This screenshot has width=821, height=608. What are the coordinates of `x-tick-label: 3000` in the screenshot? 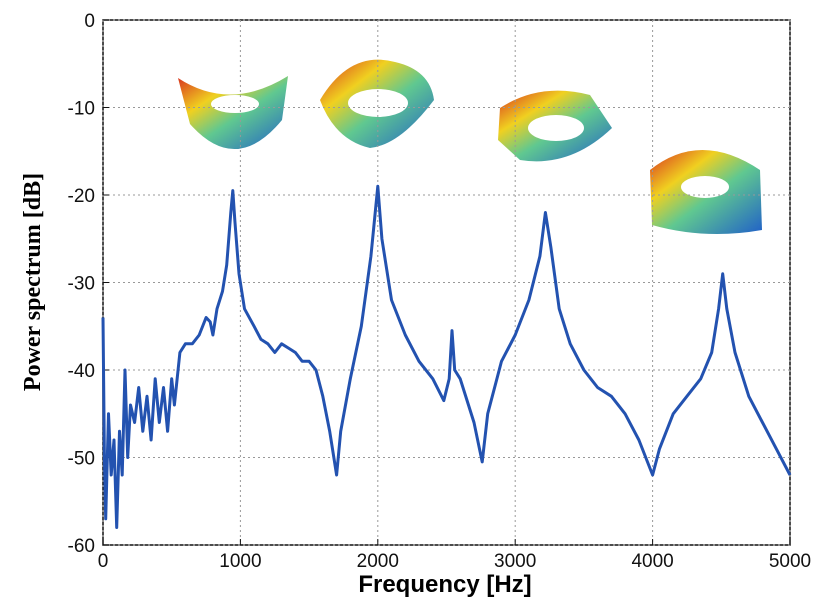 It's located at (515, 561).